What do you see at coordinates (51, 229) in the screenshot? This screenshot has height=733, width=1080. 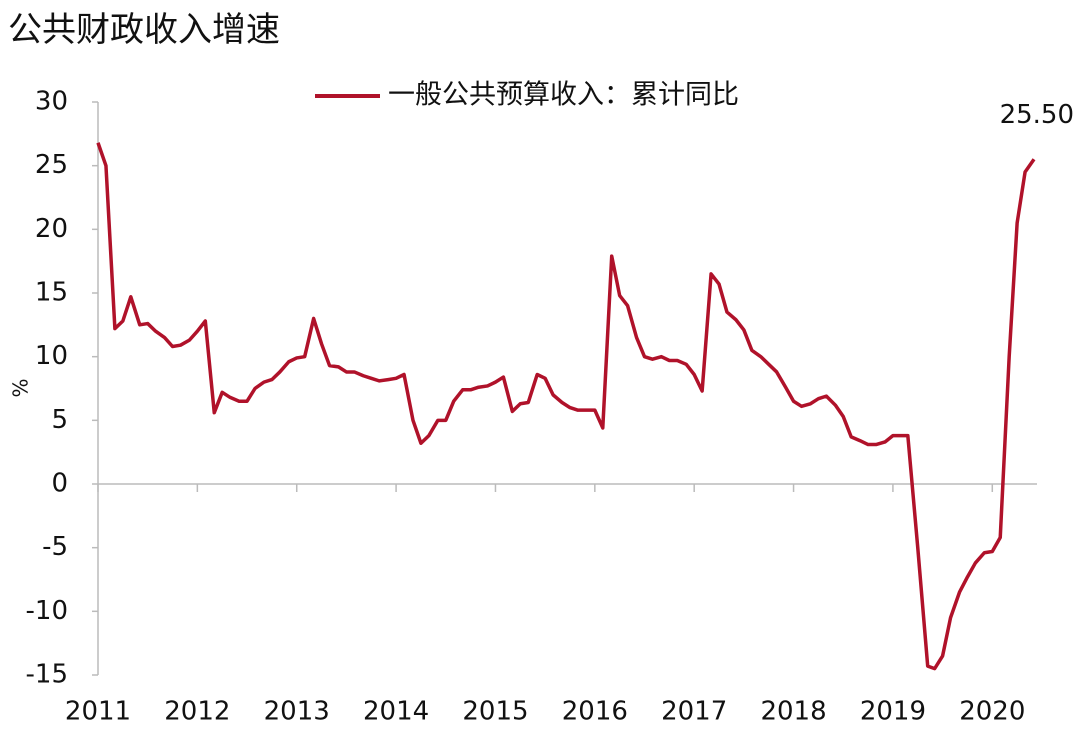 I see `y-tick-label: 20` at bounding box center [51, 229].